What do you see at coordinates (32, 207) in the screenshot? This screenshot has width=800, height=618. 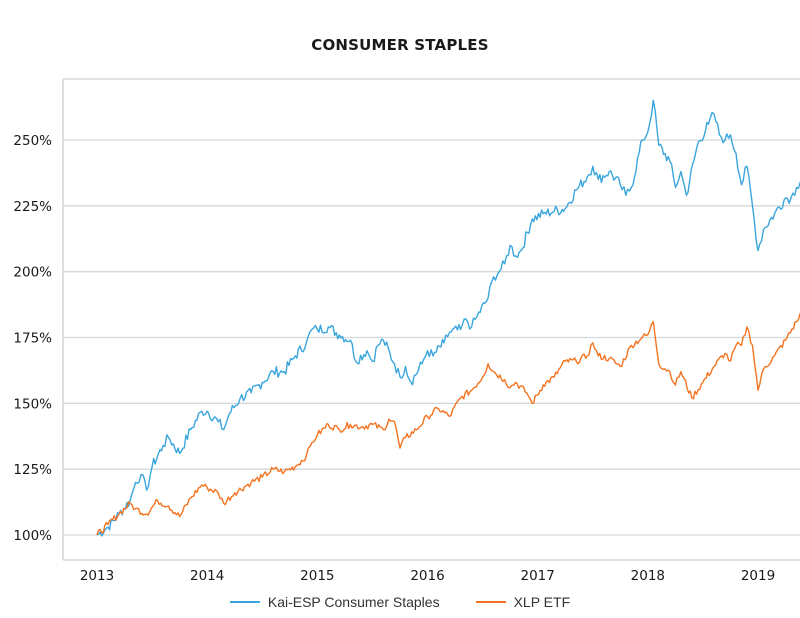 I see `y-tick-label: 225%` at bounding box center [32, 207].